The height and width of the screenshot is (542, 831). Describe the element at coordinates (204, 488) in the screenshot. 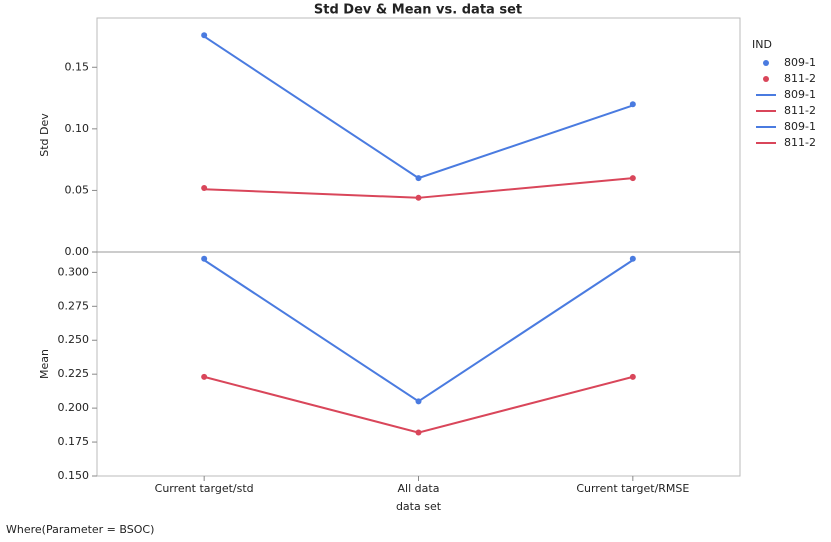

I see `x-tick-label: Current target/std` at that location.